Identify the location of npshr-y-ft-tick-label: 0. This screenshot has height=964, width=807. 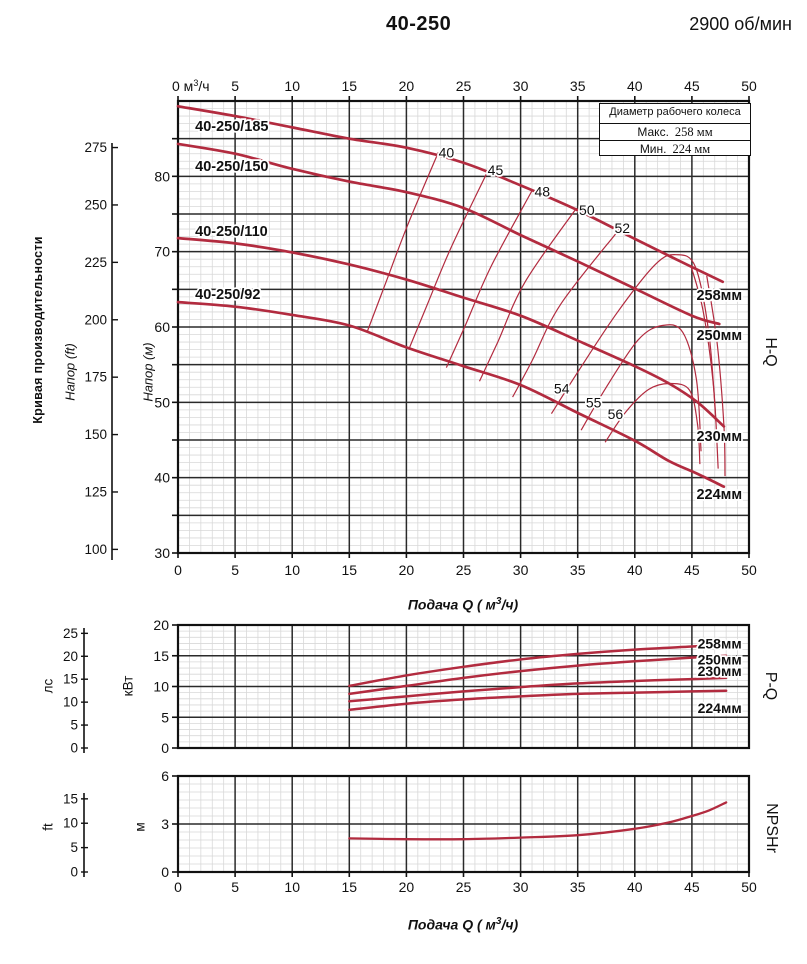
(74, 872).